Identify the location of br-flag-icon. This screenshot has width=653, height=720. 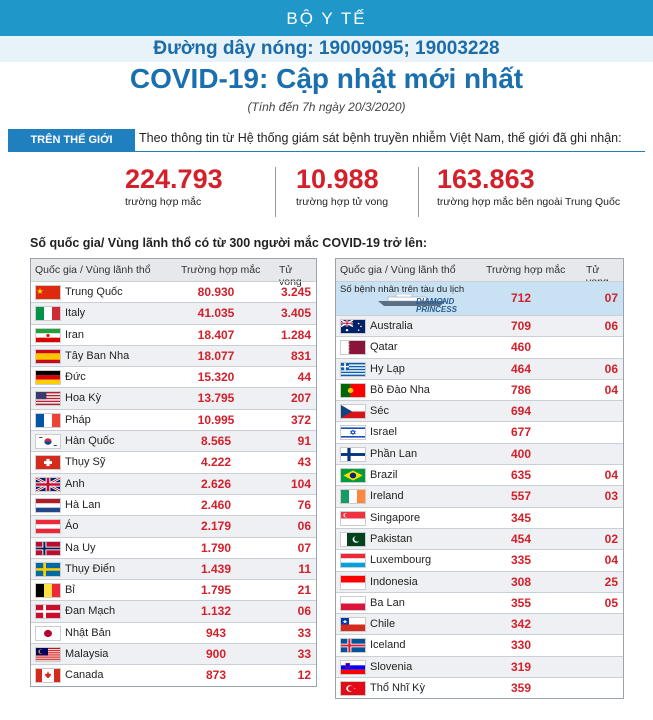
(353, 476).